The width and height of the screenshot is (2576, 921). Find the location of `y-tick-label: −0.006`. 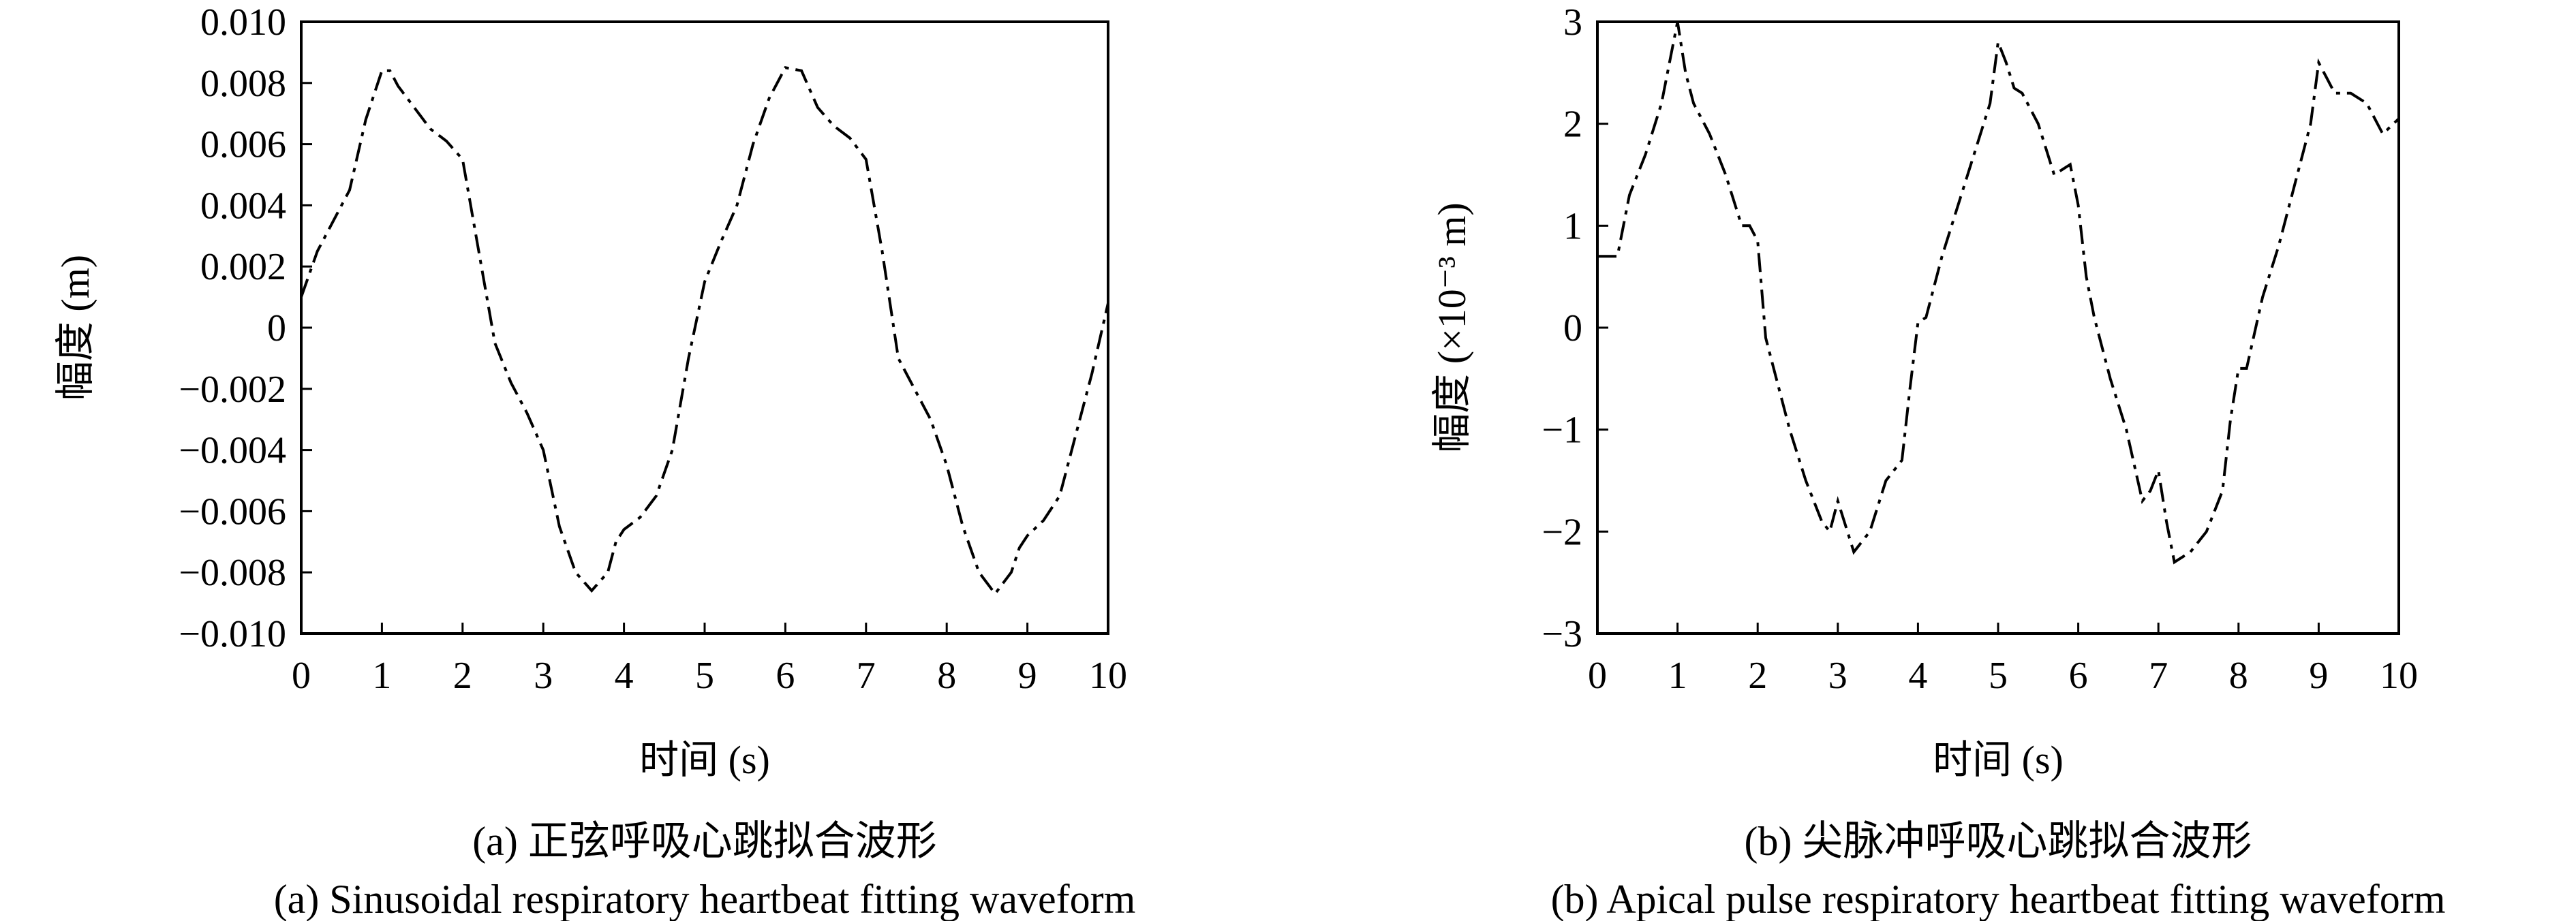

y-tick-label: −0.006 is located at coordinates (232, 511).